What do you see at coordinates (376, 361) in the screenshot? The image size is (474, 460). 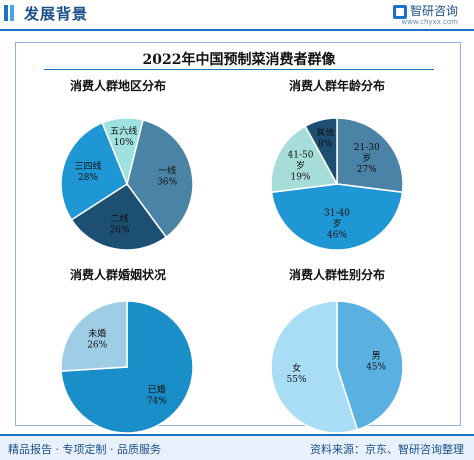 I see `slice-label: 男 45%` at bounding box center [376, 361].